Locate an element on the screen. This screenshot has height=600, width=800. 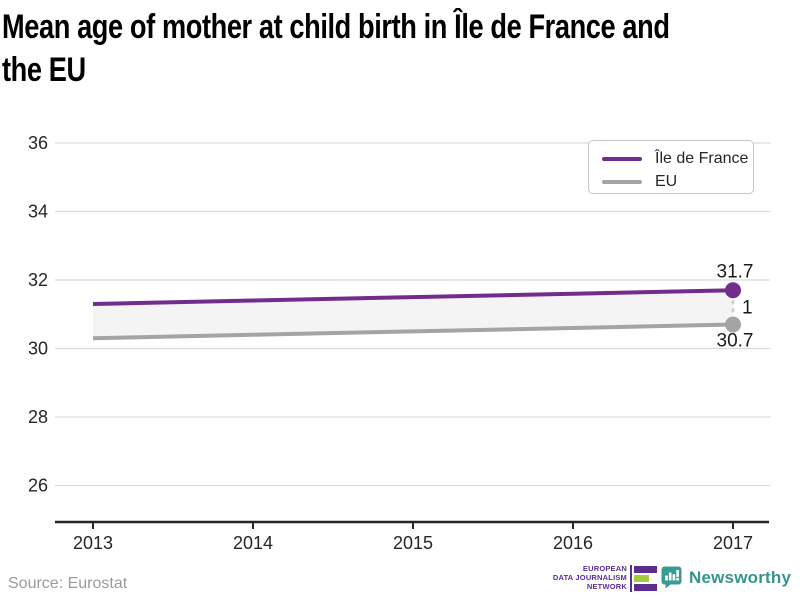
edjn-text-line-1: EUROPEAN is located at coordinates (604, 569).